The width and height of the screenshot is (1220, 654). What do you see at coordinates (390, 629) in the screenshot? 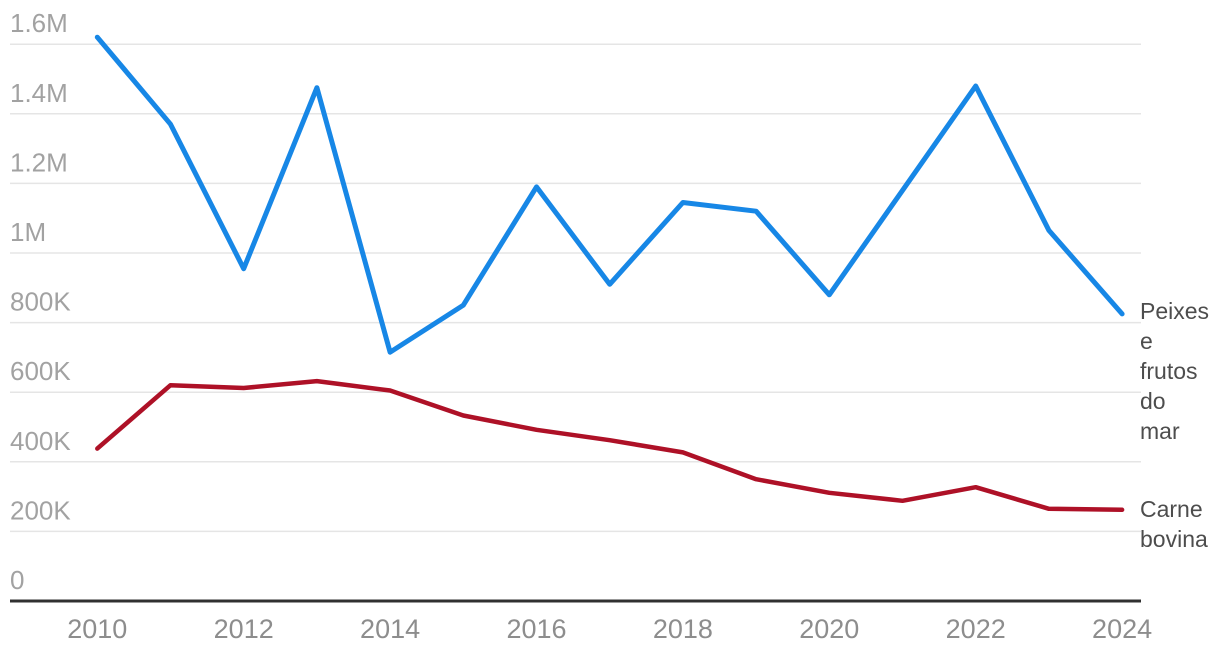
I see `x-tick-label: 2014` at bounding box center [390, 629].